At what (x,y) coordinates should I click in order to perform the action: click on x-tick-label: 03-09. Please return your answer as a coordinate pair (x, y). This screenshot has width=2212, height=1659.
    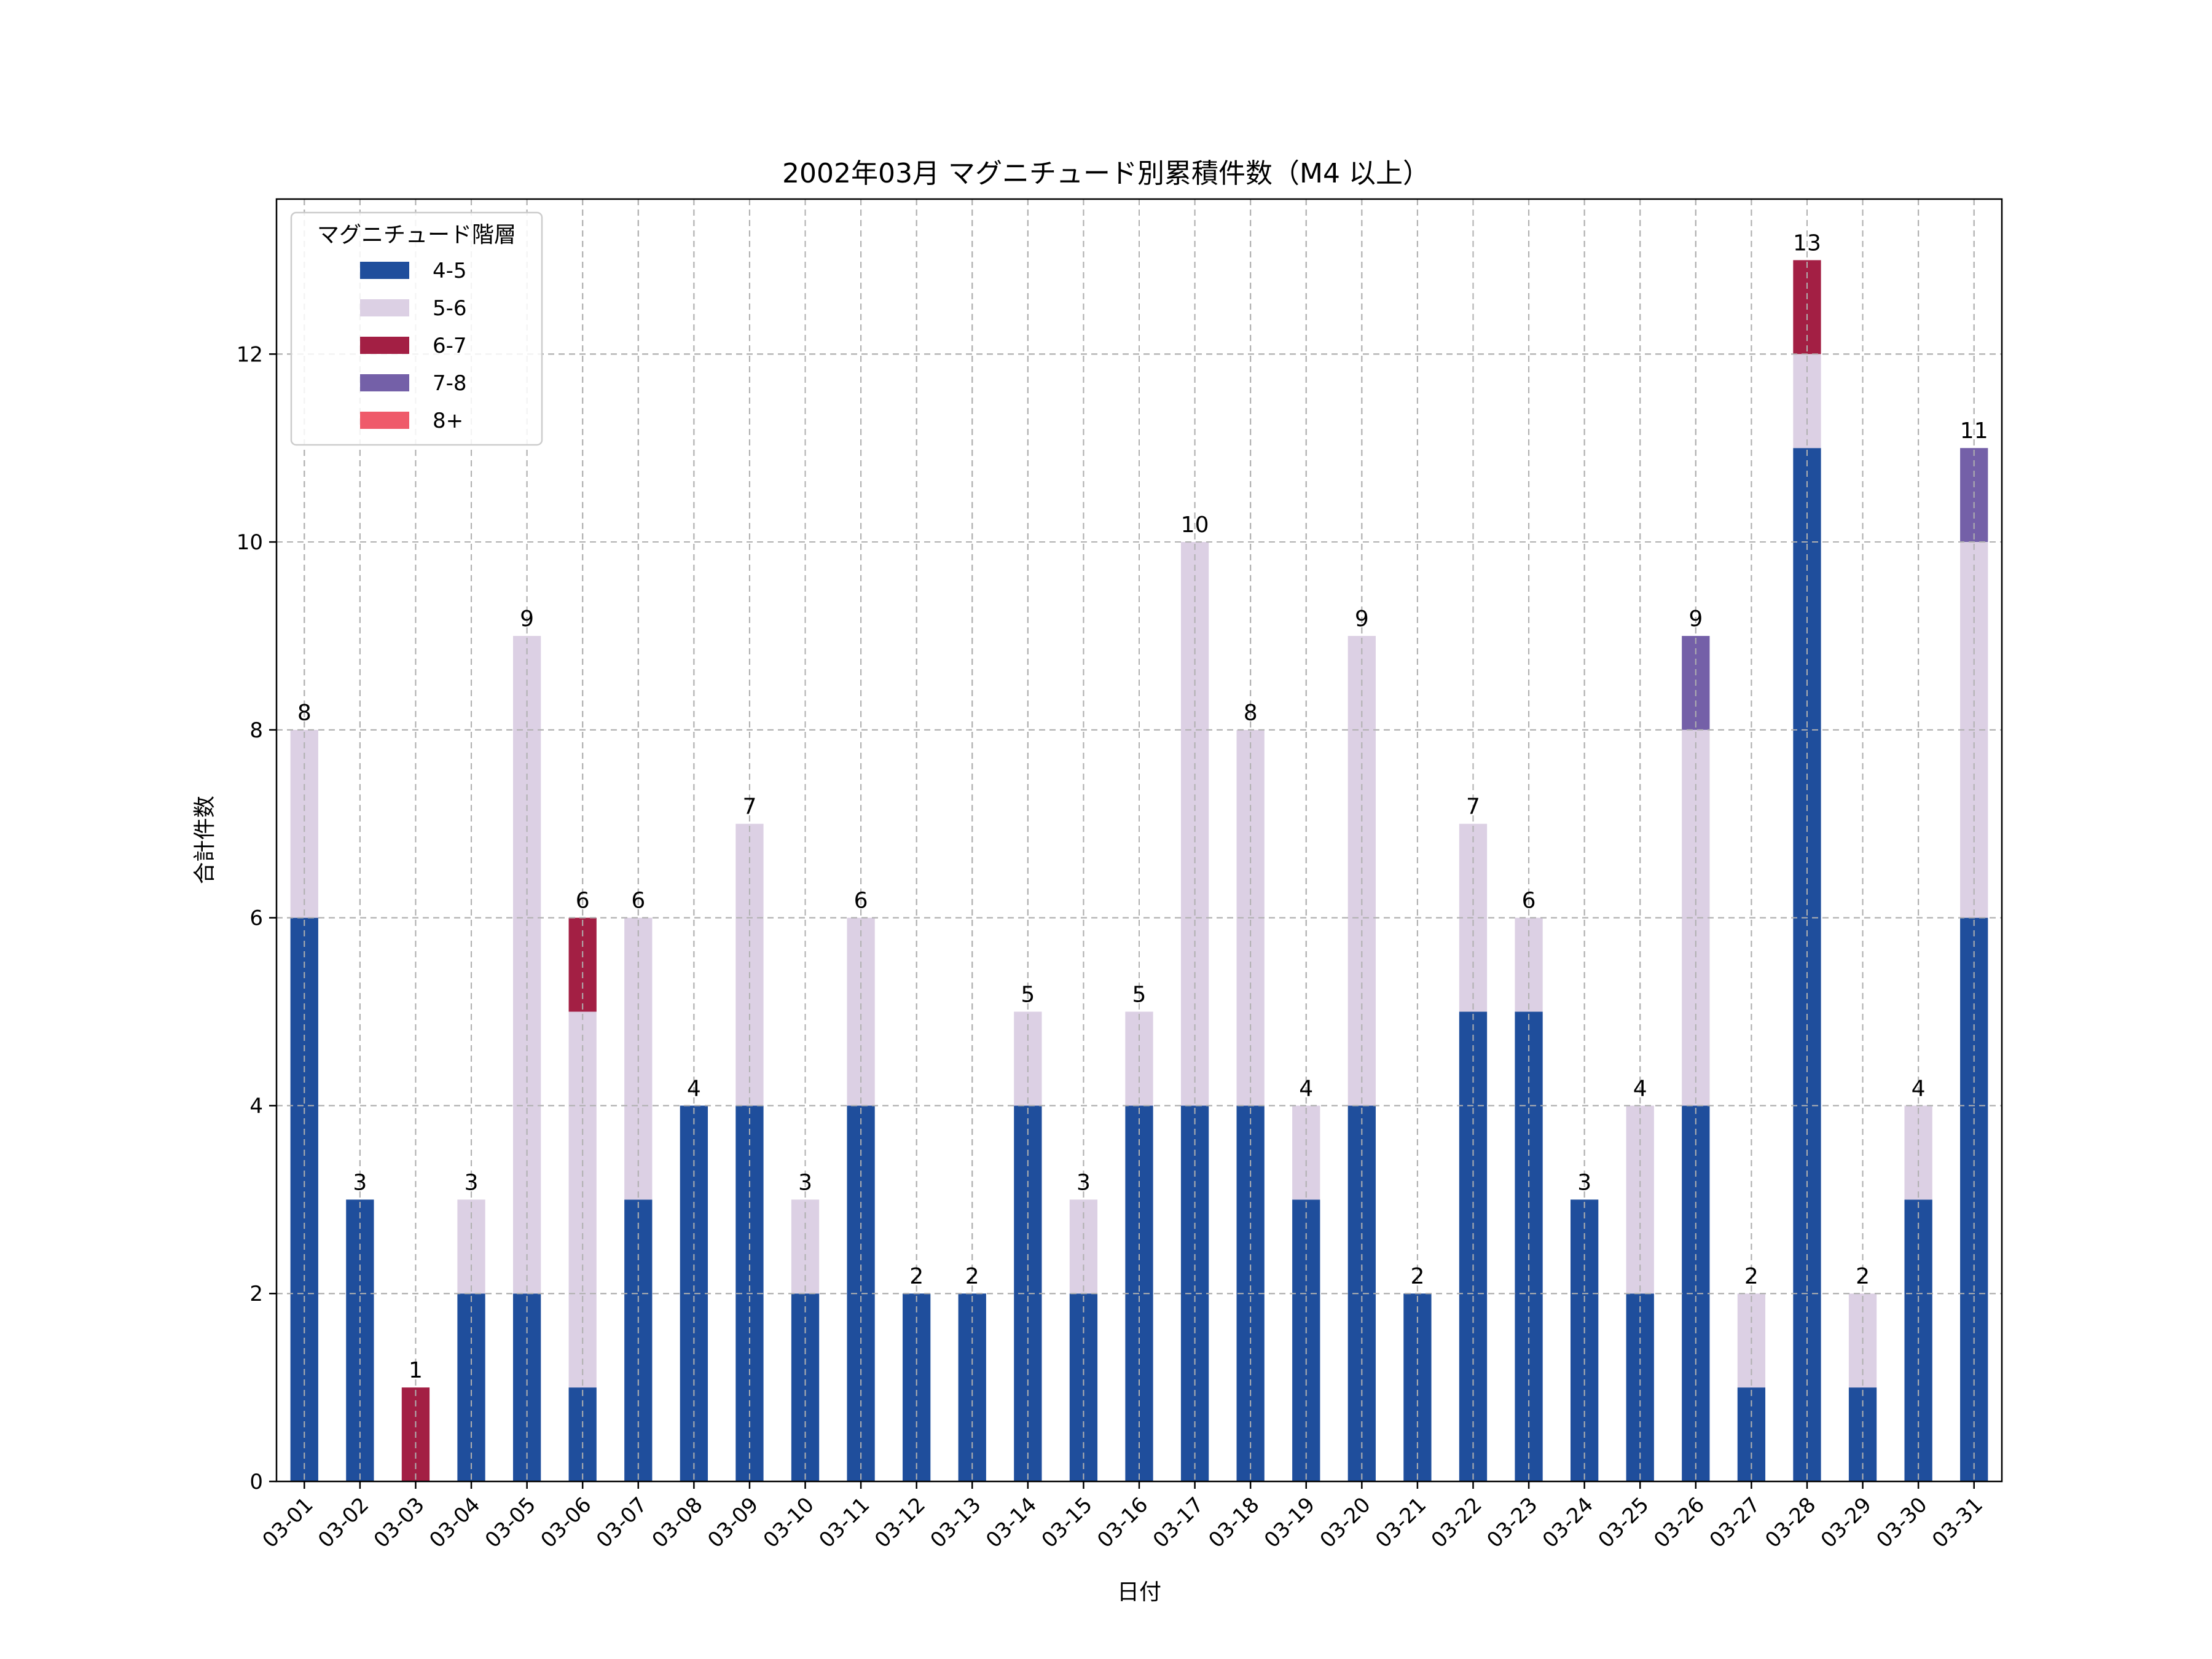
    Looking at the image, I should click on (733, 1522).